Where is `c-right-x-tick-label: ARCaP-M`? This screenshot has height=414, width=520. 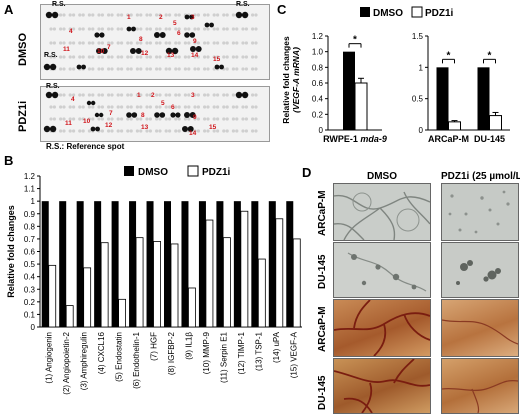 c-right-x-tick-label: ARCaP-M is located at coordinates (448, 139).